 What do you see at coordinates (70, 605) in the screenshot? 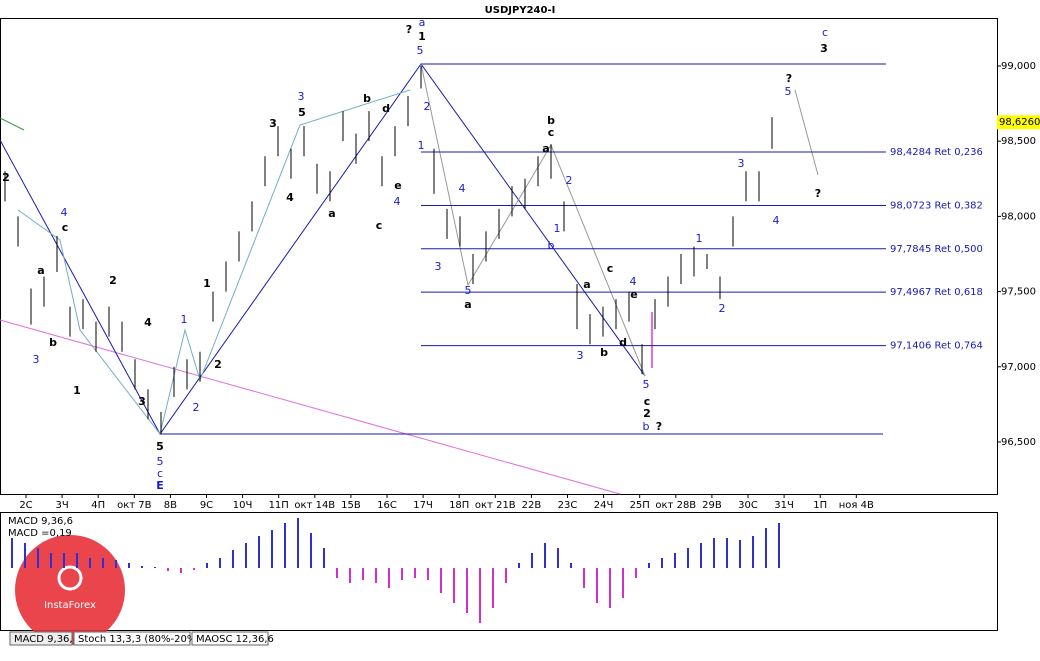
I see `watermark-text: InstaForex` at bounding box center [70, 605].